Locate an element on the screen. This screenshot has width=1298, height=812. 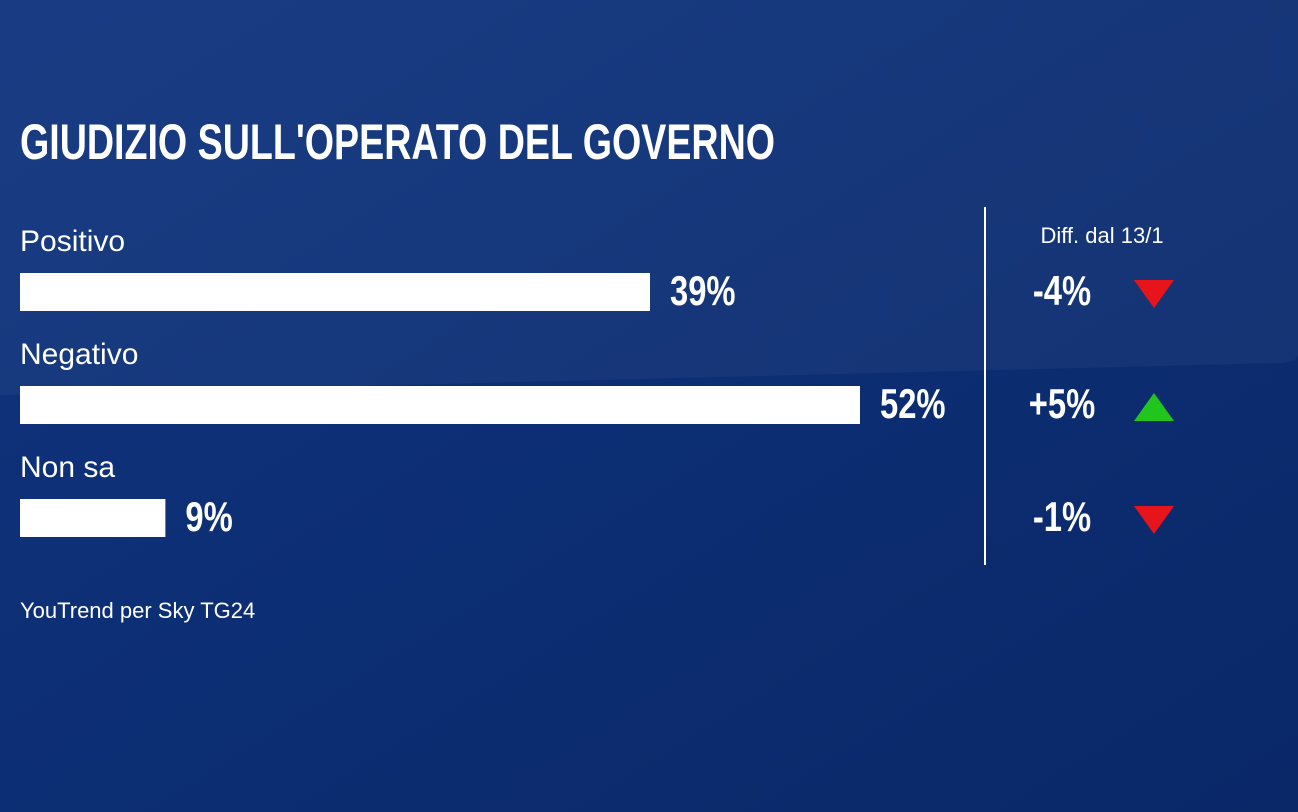
value-label: 9% is located at coordinates (208, 516).